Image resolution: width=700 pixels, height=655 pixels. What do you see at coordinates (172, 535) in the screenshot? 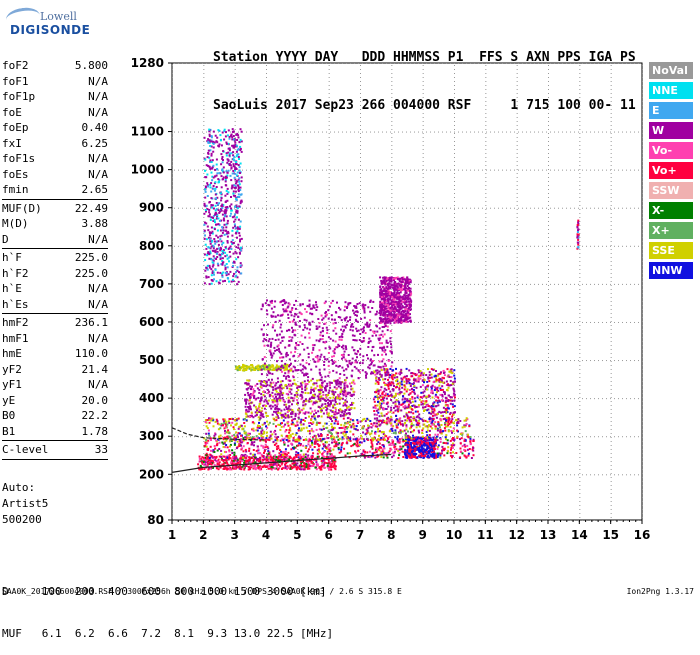
I see `x-tick-label: 1` at bounding box center [172, 535].